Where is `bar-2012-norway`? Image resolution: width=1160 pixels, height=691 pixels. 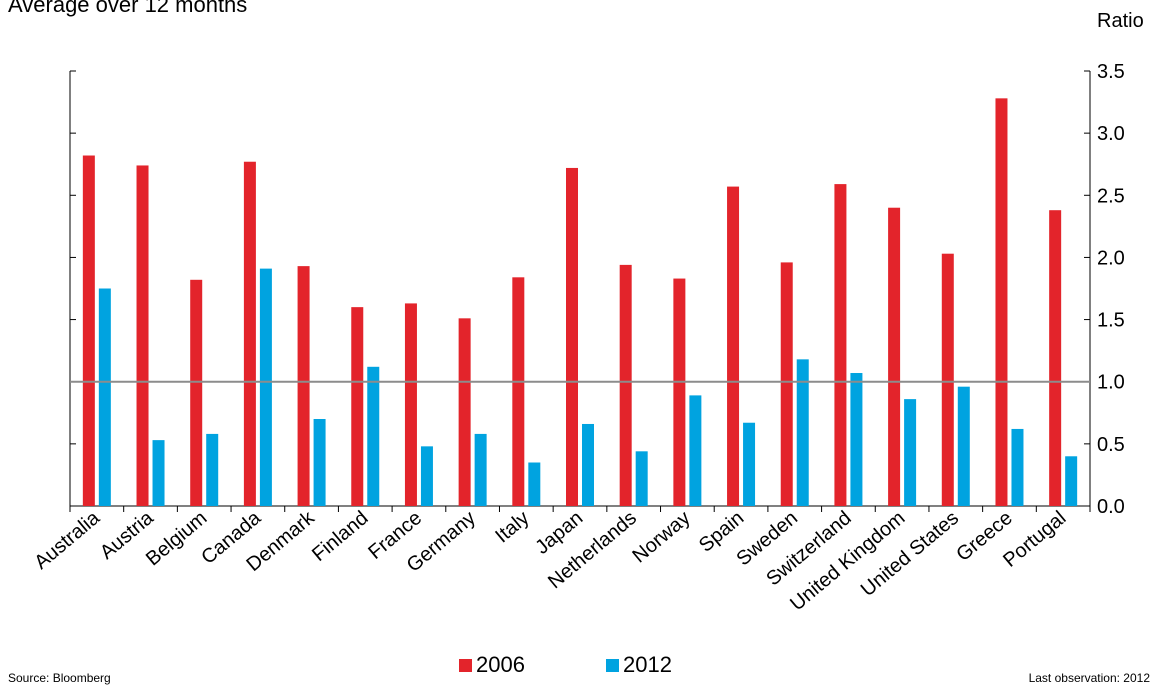 bar-2012-norway is located at coordinates (695, 450).